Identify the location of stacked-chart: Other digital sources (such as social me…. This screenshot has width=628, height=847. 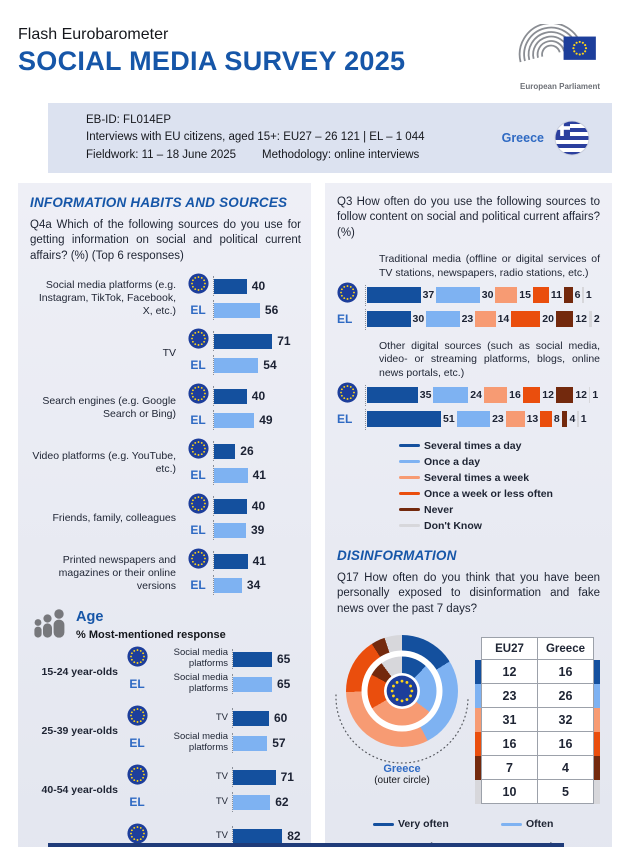
(468, 385).